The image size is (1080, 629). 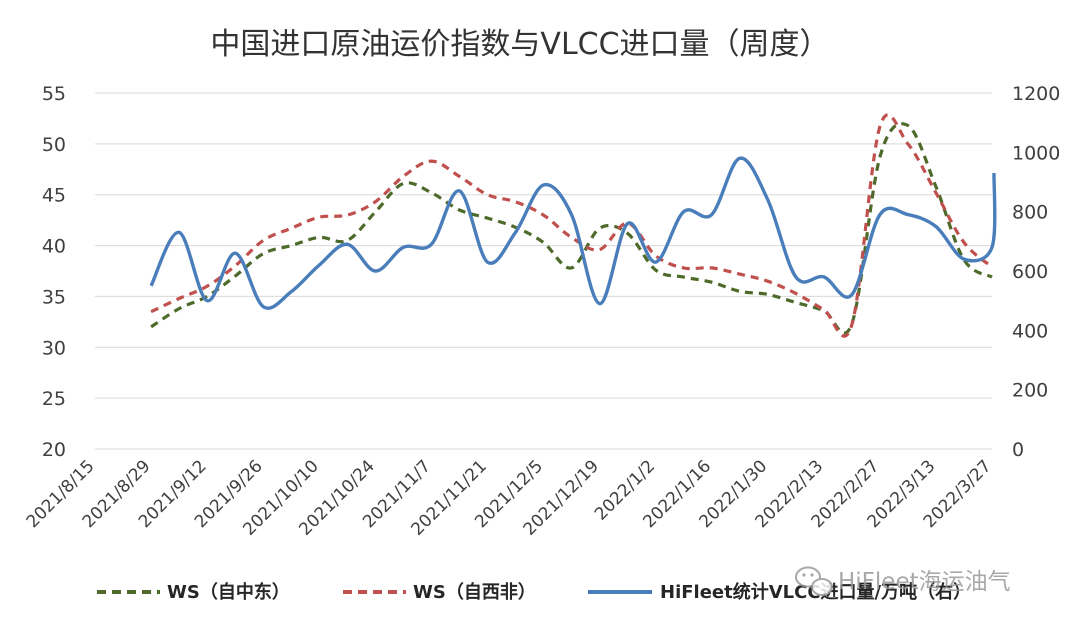 I want to click on left-y-tick-label: 20, so click(x=54, y=450).